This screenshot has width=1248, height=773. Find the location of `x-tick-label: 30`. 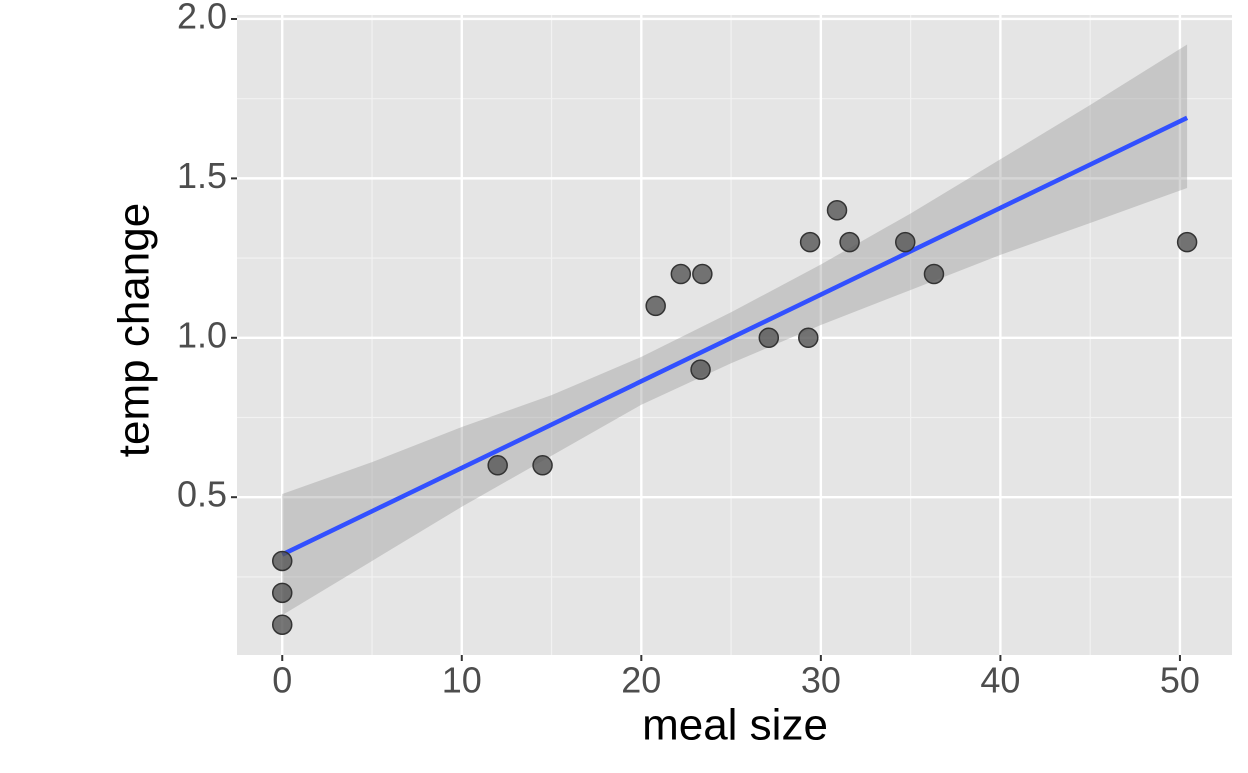

x-tick-label: 30 is located at coordinates (821, 680).